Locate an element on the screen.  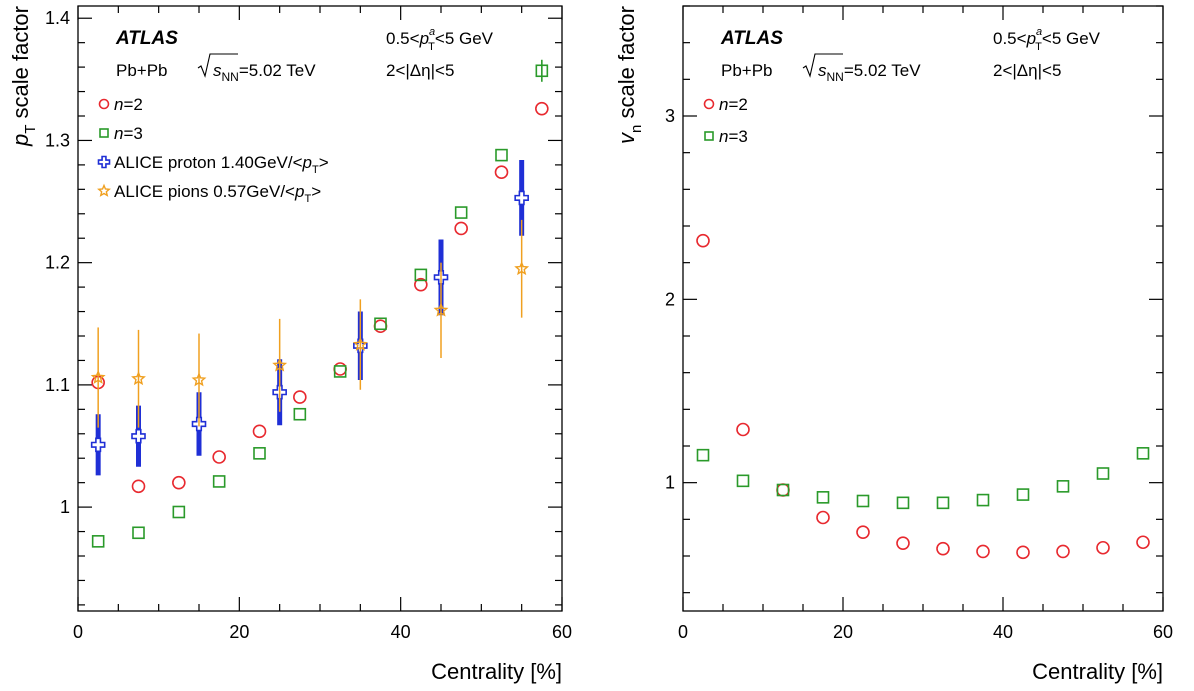
legend-entry: ALICE pions 0.57GeV/<pT> is located at coordinates (209, 193).